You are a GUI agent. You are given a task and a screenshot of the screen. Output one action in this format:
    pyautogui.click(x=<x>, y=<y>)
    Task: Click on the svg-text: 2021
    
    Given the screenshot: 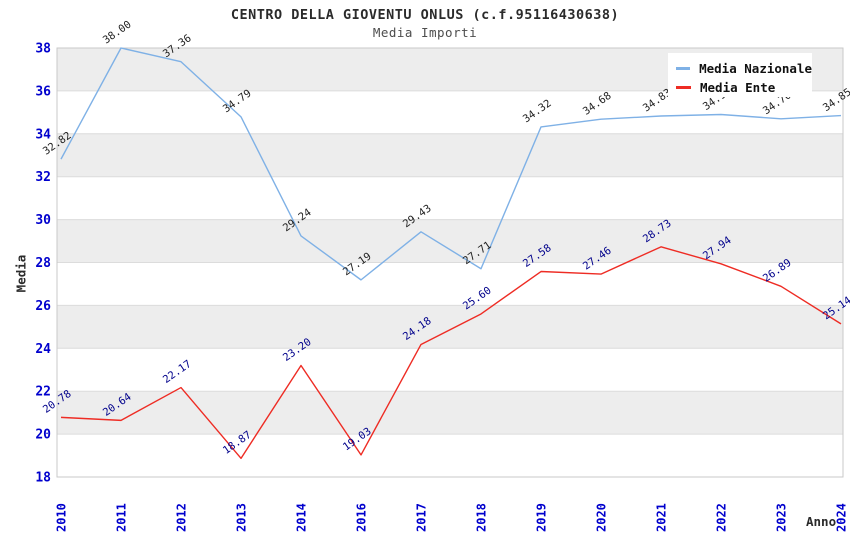 What is the action you would take?
    pyautogui.click(x=662, y=517)
    